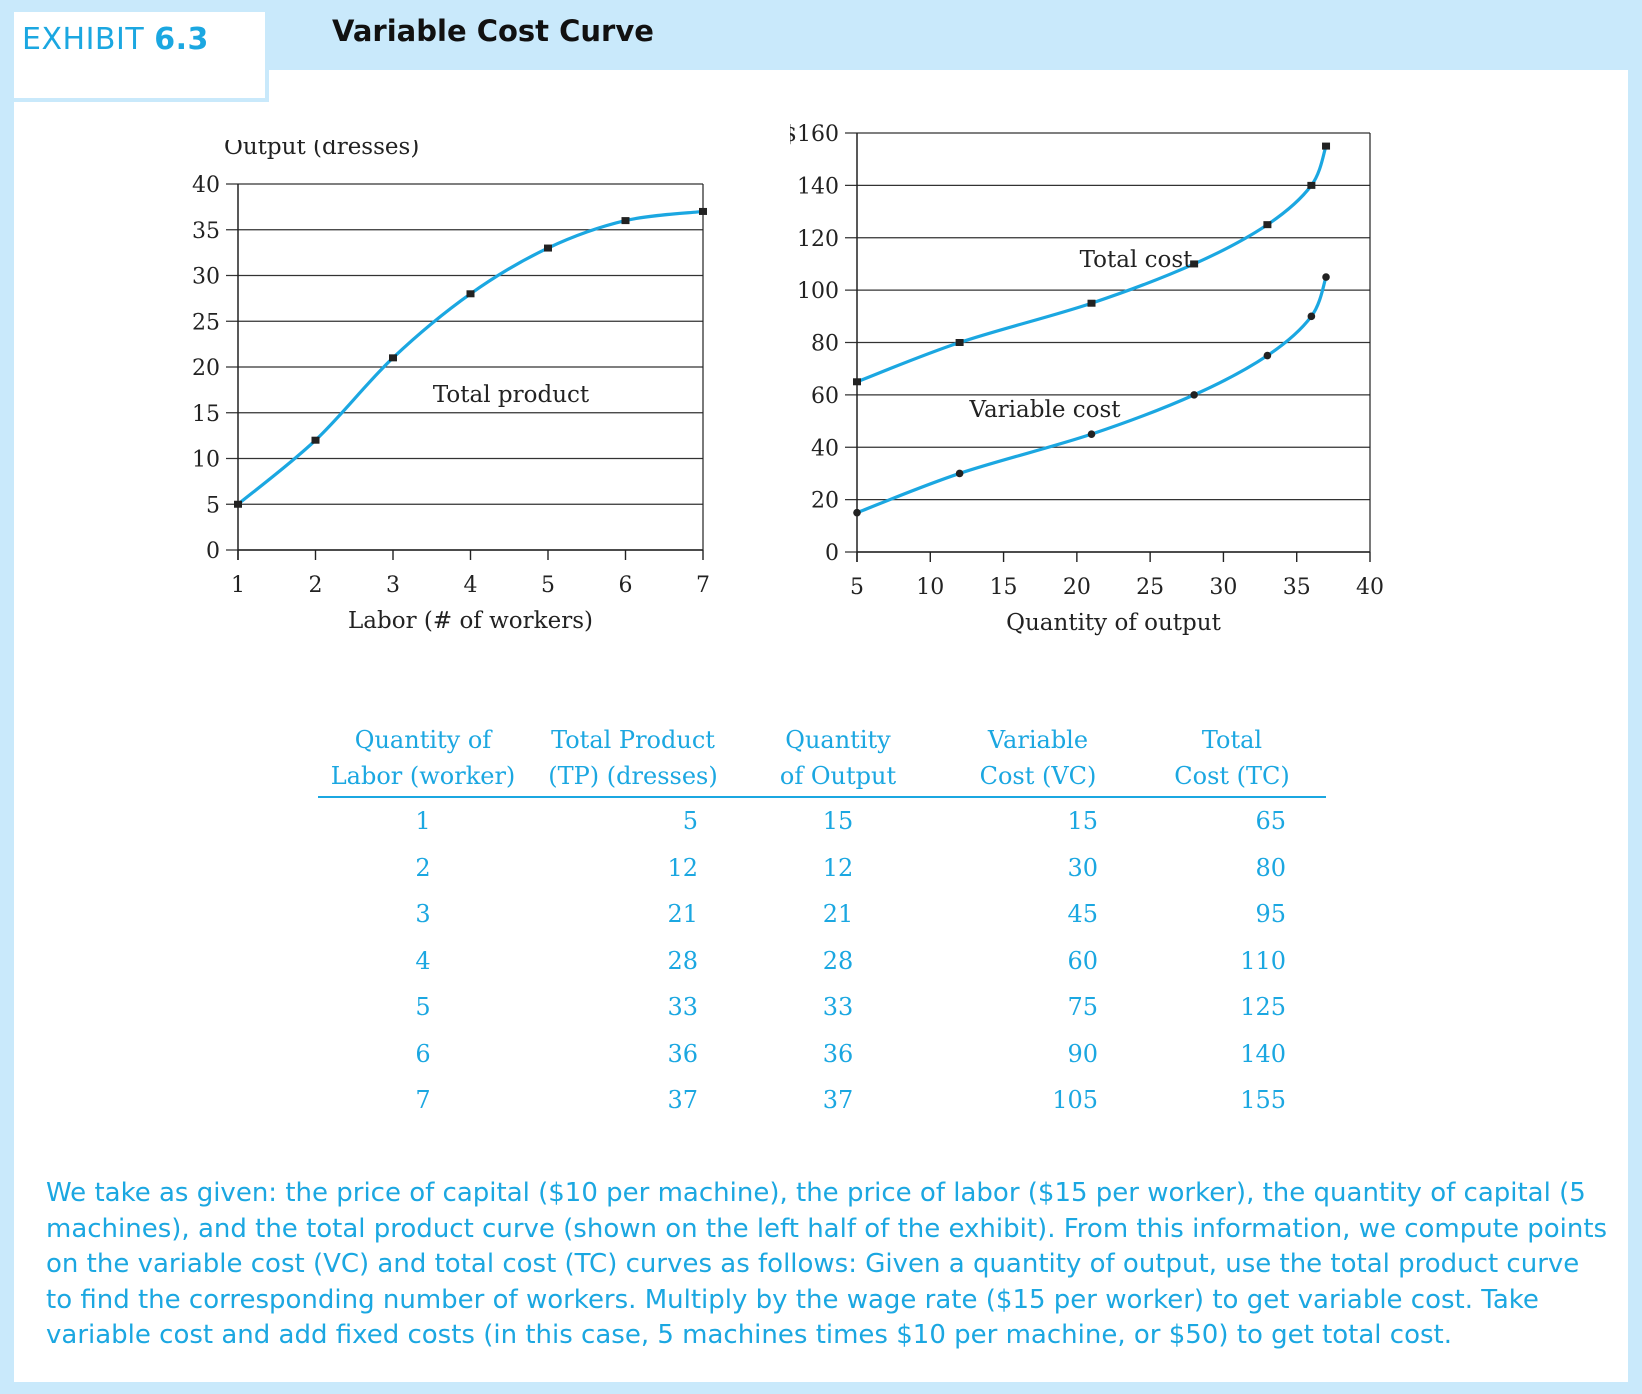 Image resolution: width=1642 pixels, height=1394 pixels. Describe the element at coordinates (493, 31) in the screenshot. I see `page-title: Variable Cost Curve` at that location.